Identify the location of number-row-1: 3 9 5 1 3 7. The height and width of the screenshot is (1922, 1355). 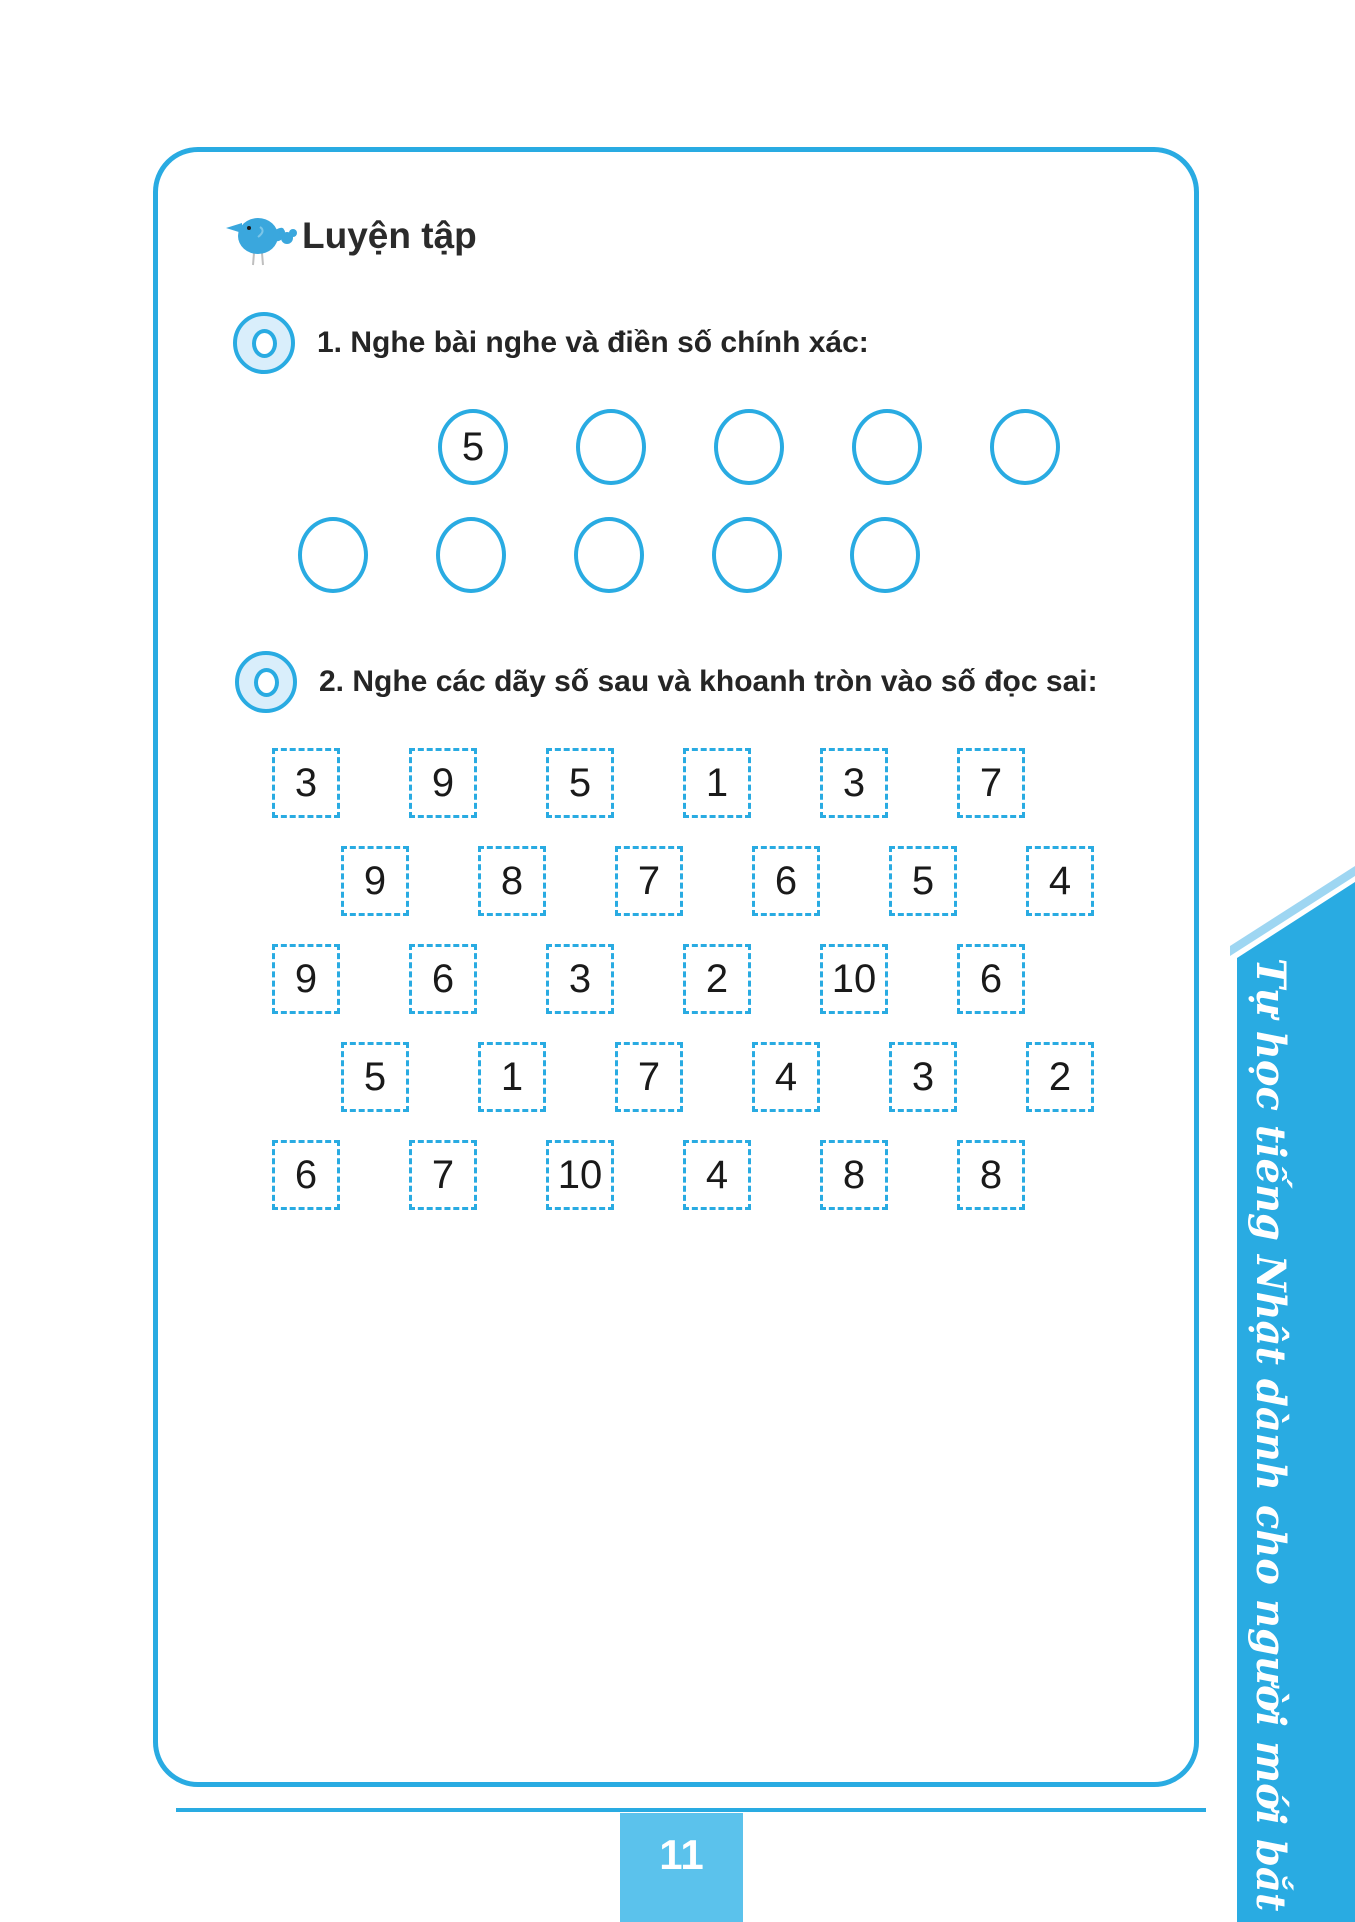
(648, 783).